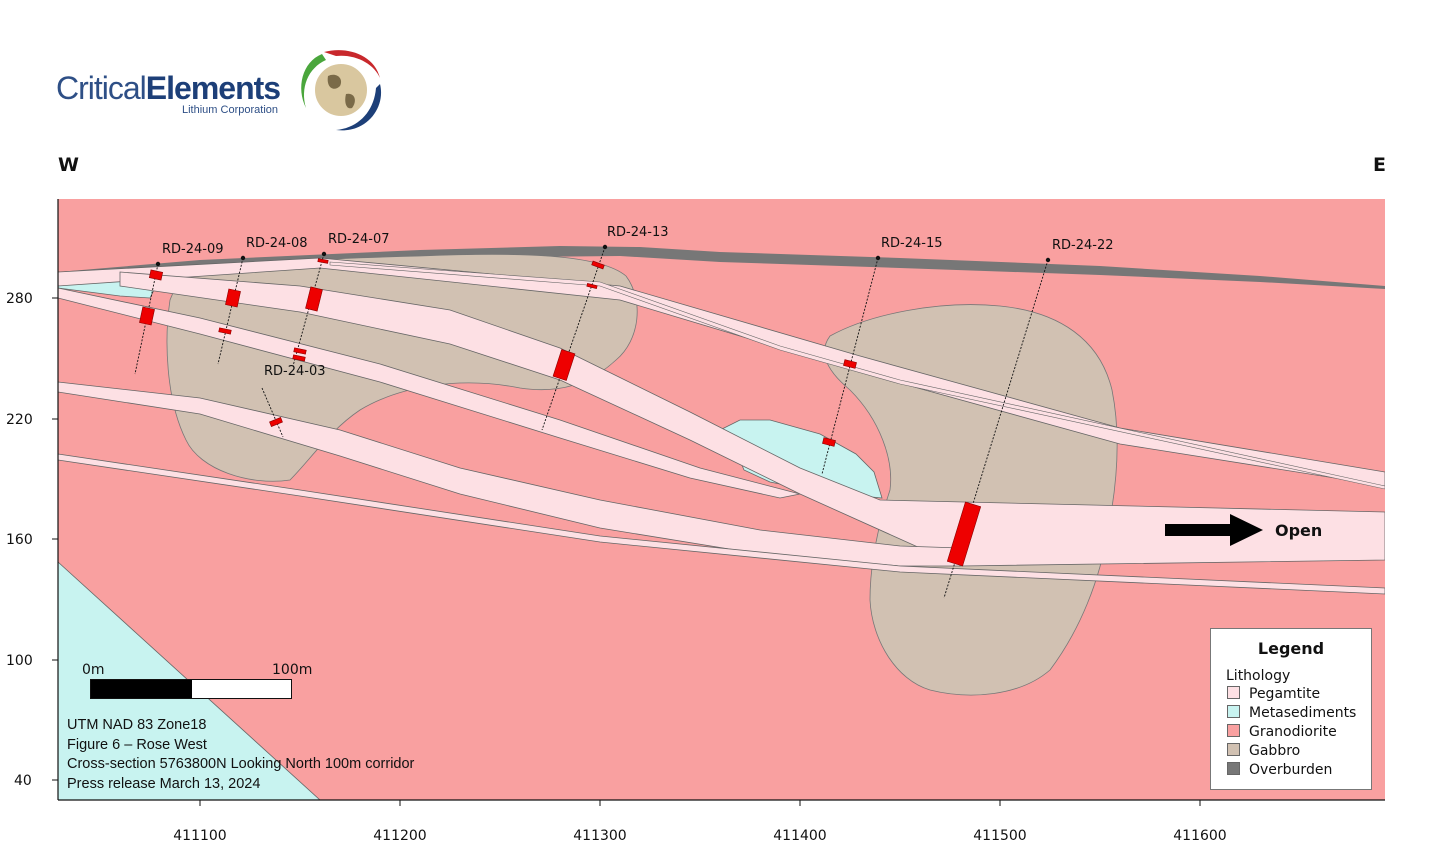 The height and width of the screenshot is (868, 1430). What do you see at coordinates (429, 393) in the screenshot?
I see `pegmatite-dyke-lower-left` at bounding box center [429, 393].